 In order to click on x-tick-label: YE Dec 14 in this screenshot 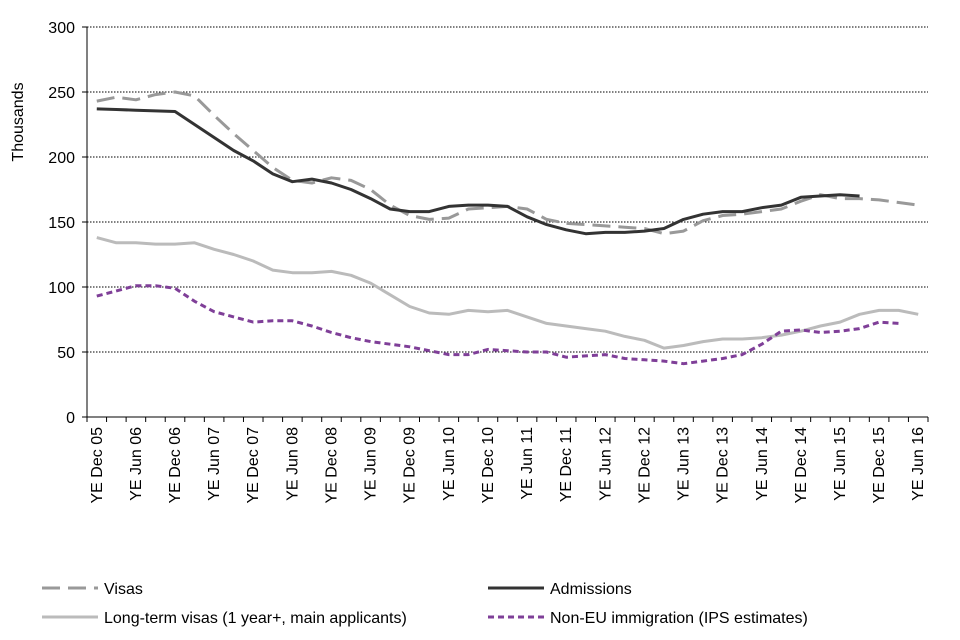, I will do `click(801, 465)`.